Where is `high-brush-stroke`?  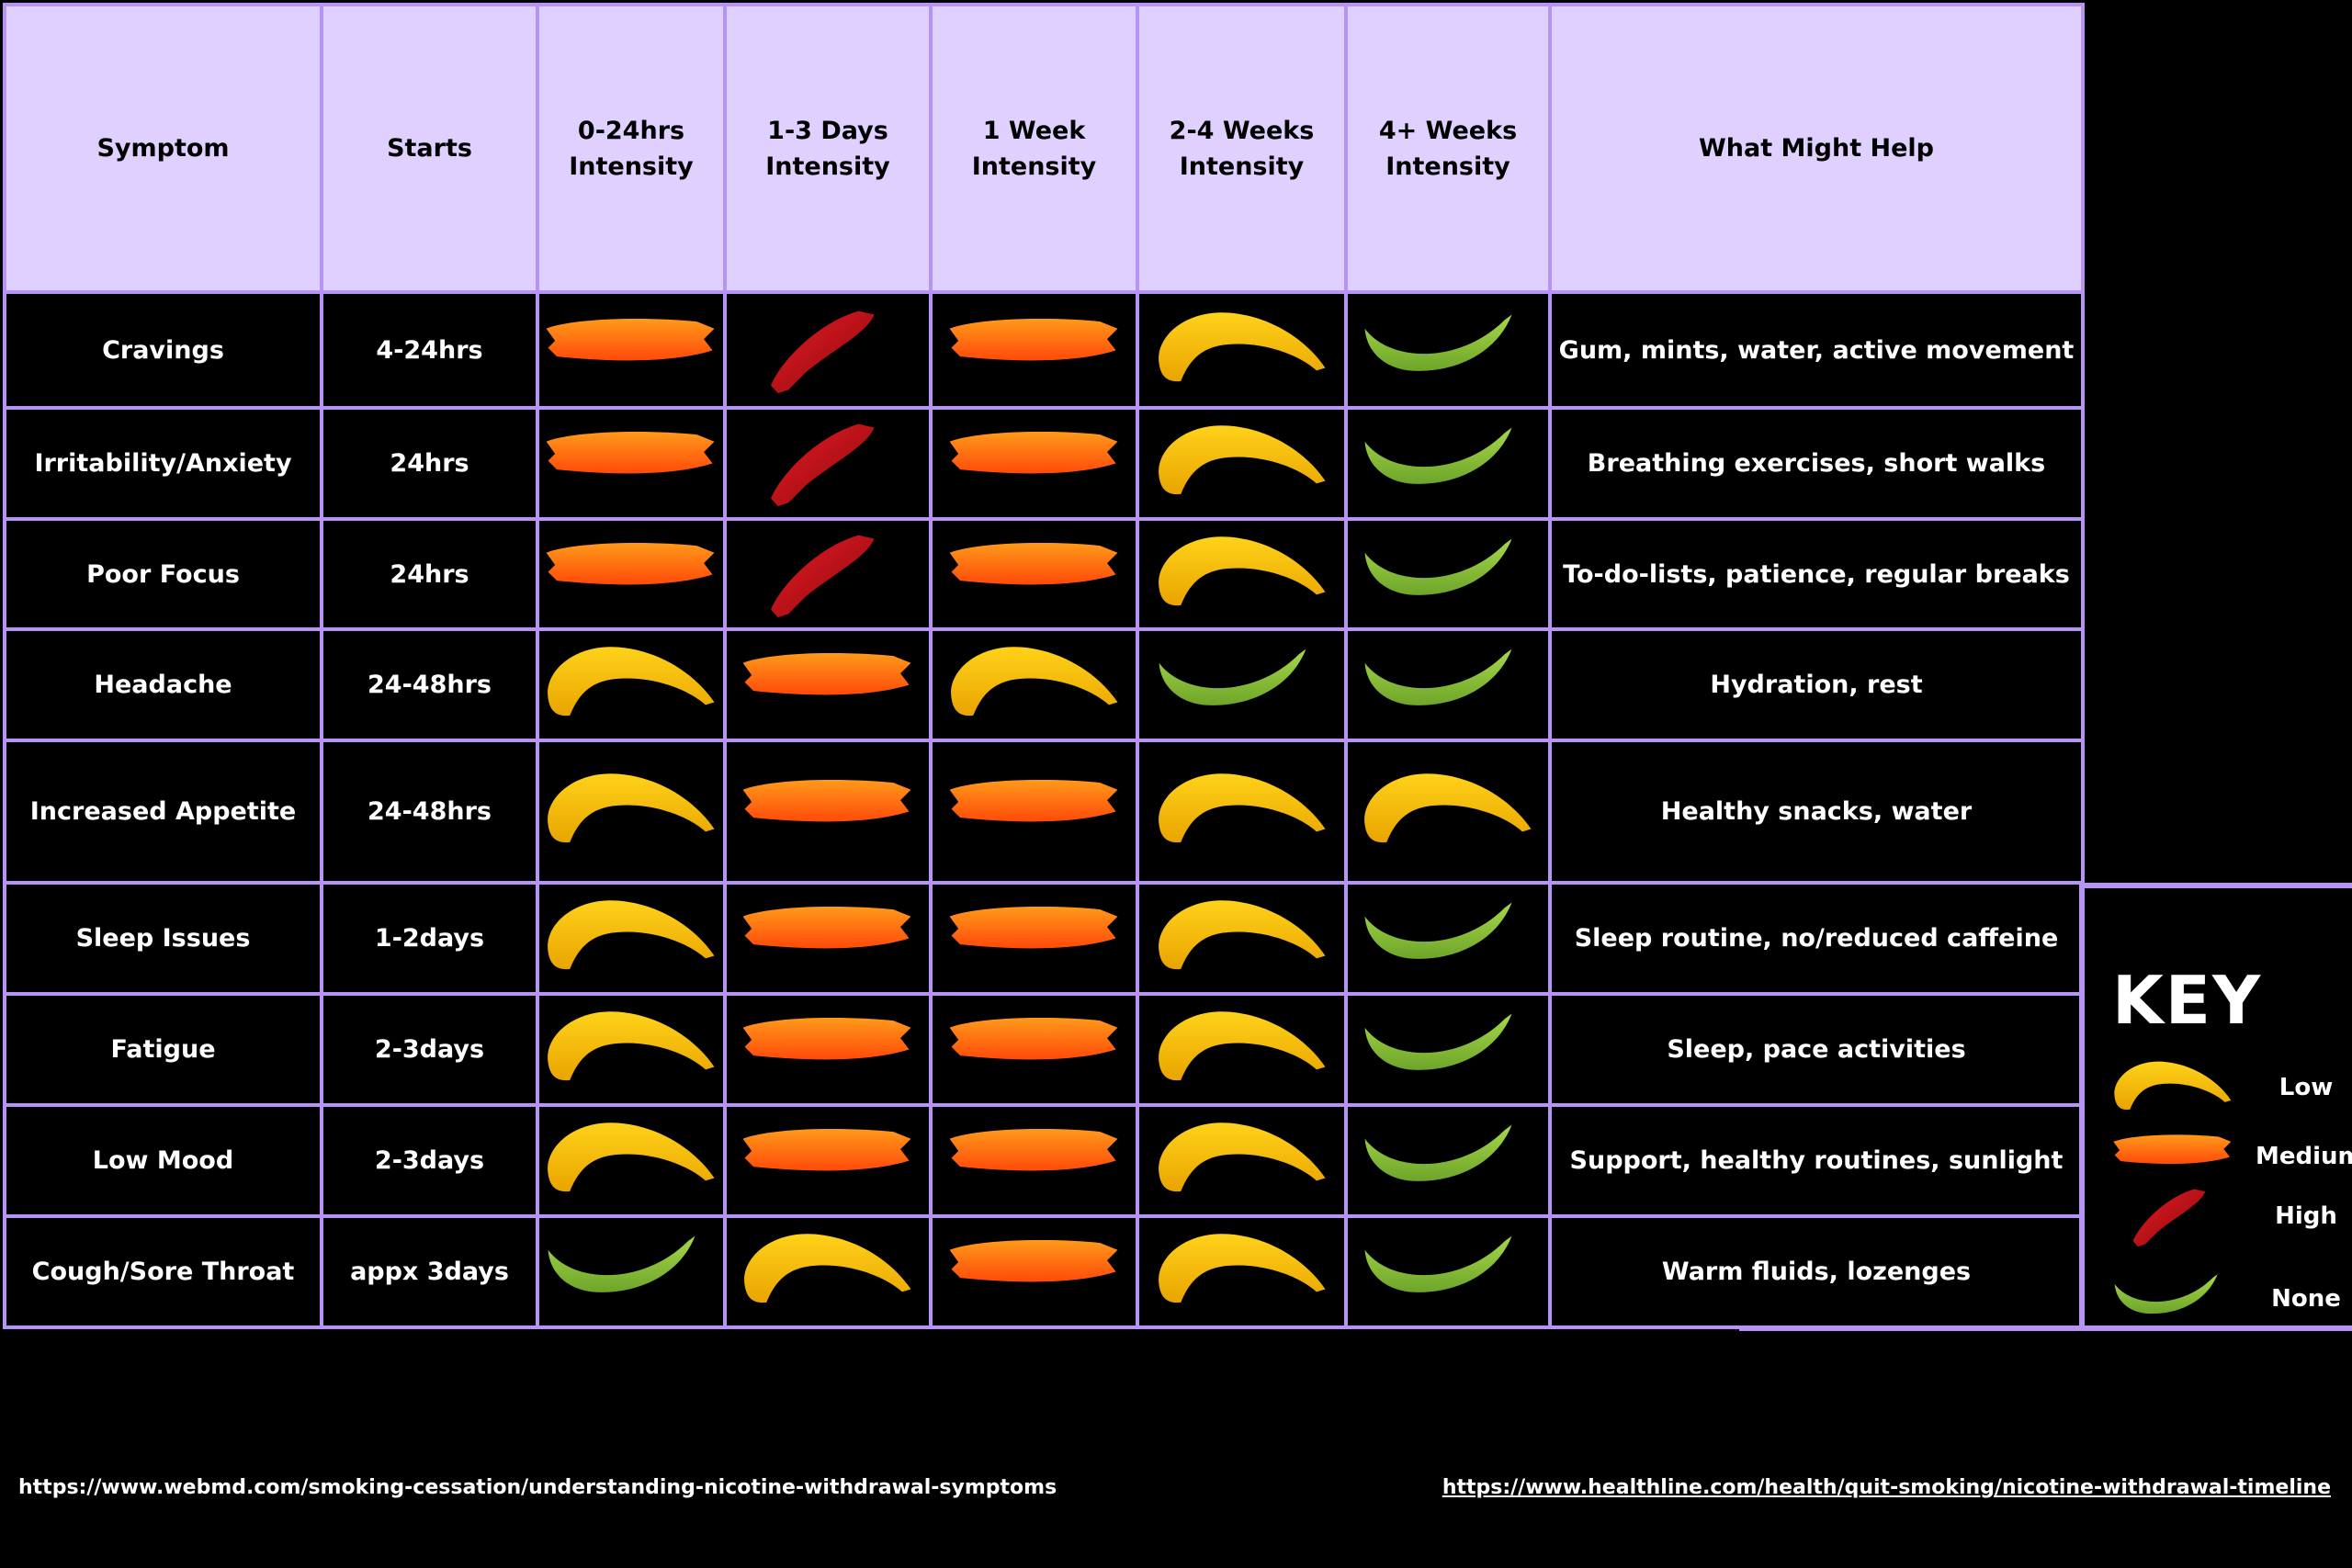 high-brush-stroke is located at coordinates (823, 576).